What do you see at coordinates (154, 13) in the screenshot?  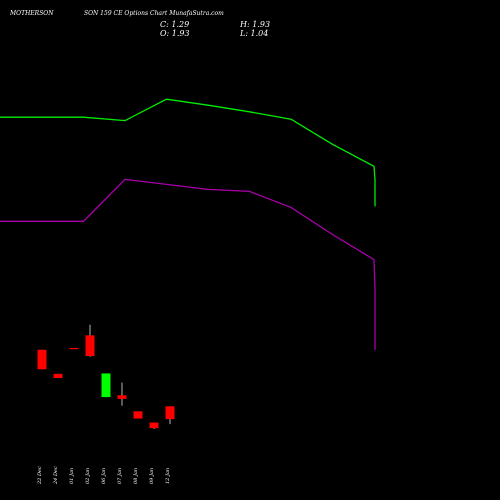 I see `chart-subtitle: SON 159 CE Options Chart MunafaSutra.com` at bounding box center [154, 13].